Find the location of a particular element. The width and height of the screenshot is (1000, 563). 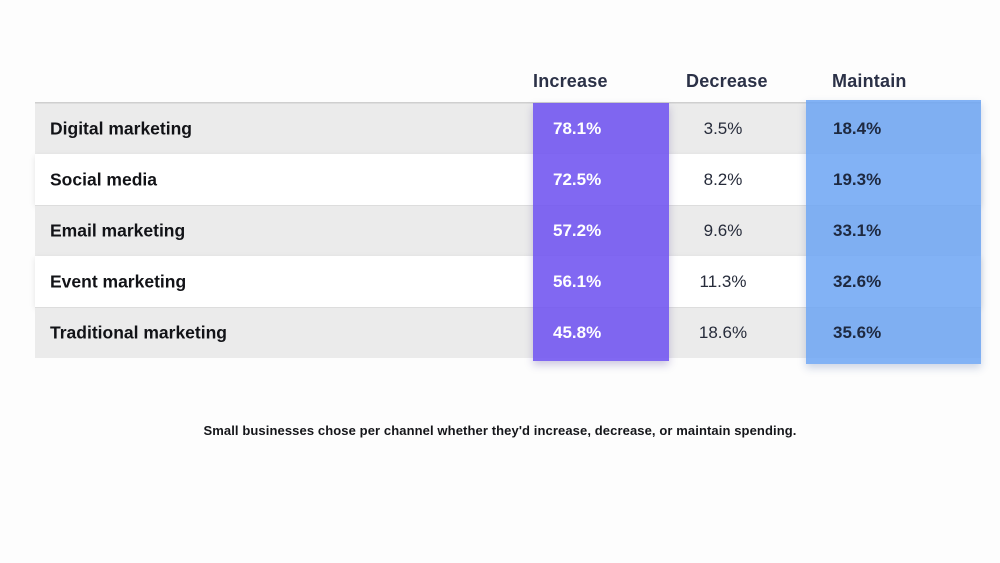

increase-value: 45.8% is located at coordinates (577, 332).